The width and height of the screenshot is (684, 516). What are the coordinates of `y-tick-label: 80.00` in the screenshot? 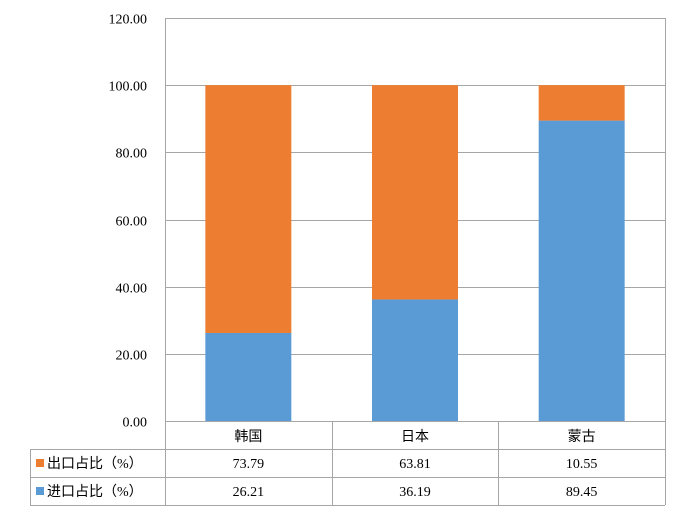 It's located at (132, 154).